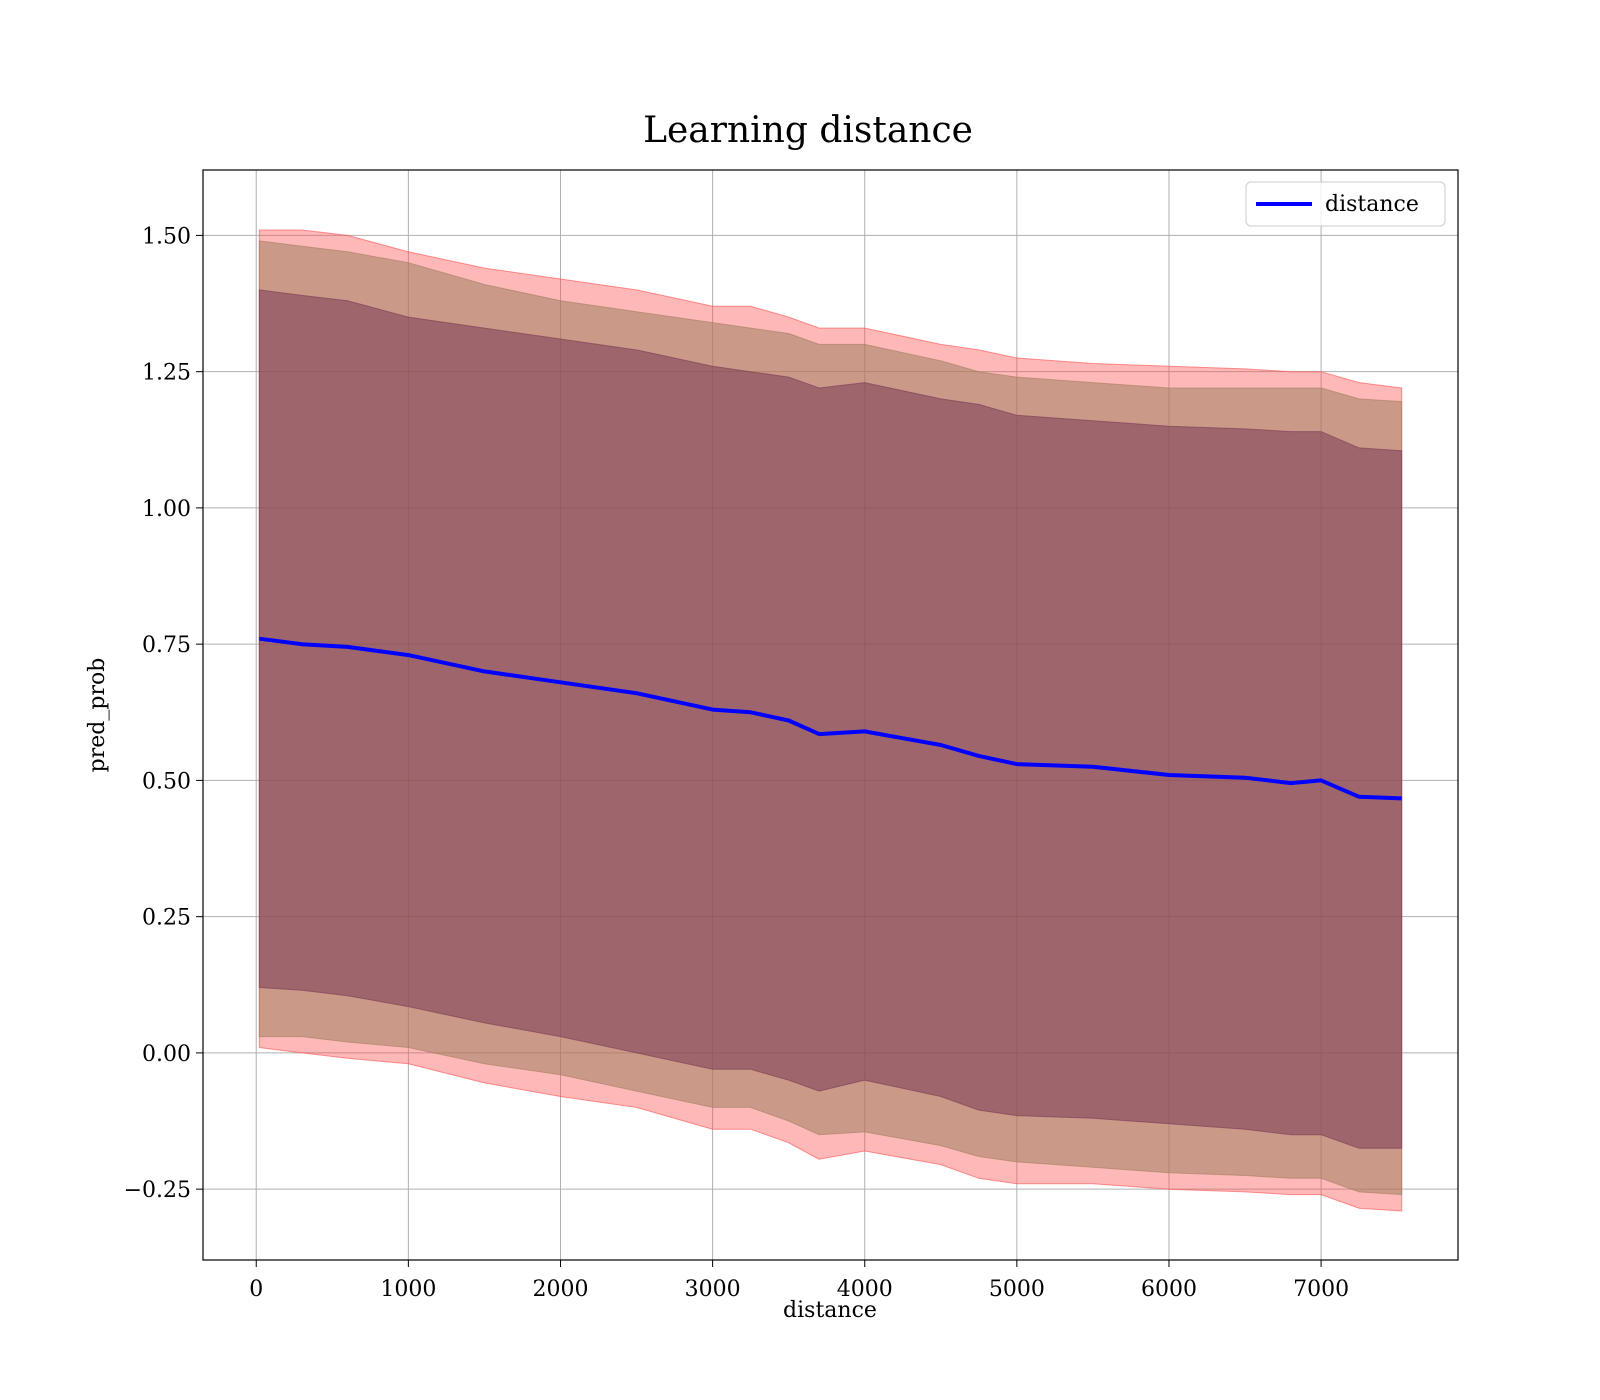 The image size is (1600, 1400). What do you see at coordinates (166, 1054) in the screenshot?
I see `y-tick-label: 0.00` at bounding box center [166, 1054].